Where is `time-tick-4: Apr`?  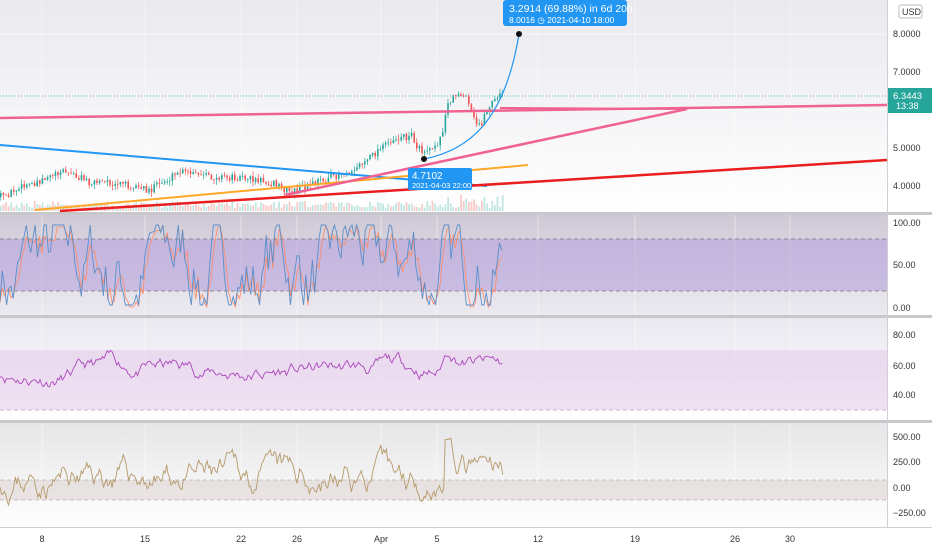
time-tick-4: Apr is located at coordinates (381, 539).